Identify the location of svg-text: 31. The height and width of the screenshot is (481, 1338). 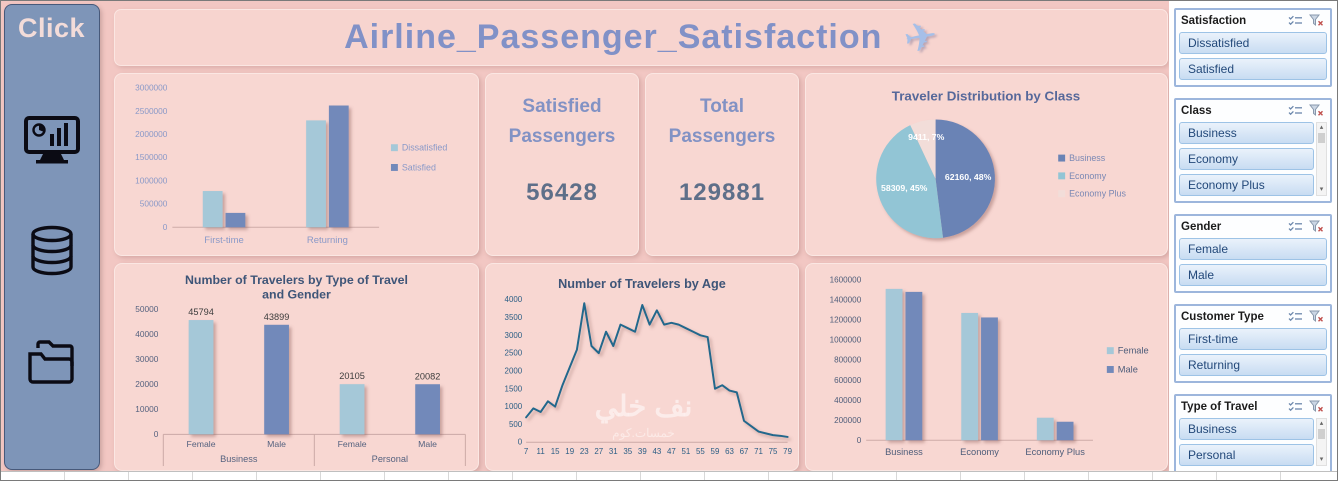
(613, 451).